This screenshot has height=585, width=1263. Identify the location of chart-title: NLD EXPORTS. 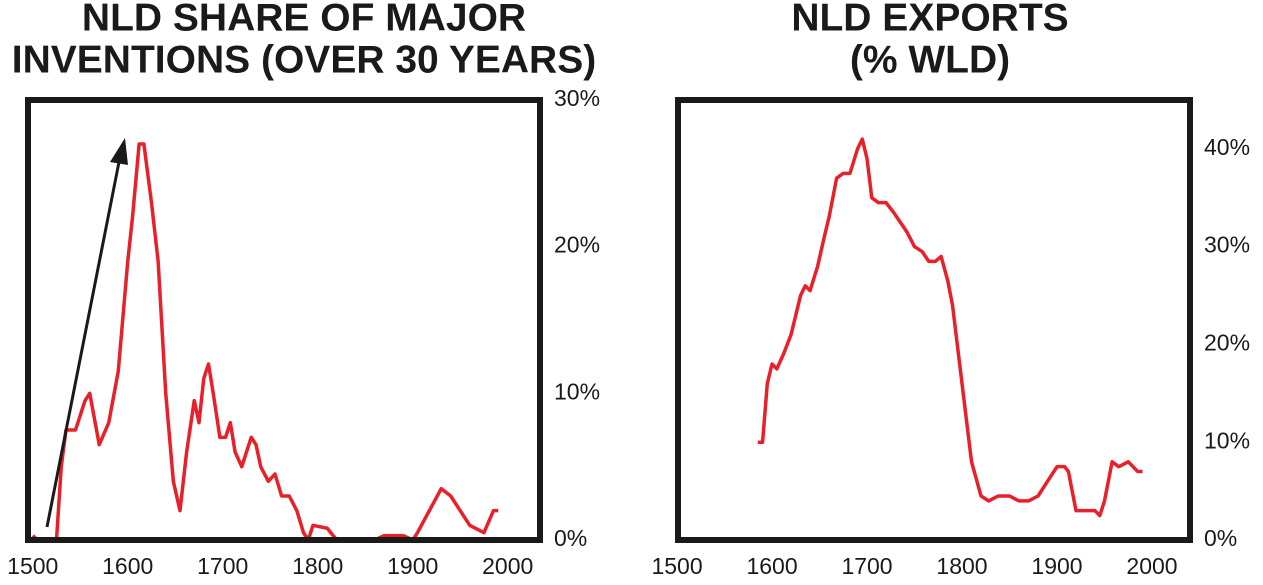
(929, 19).